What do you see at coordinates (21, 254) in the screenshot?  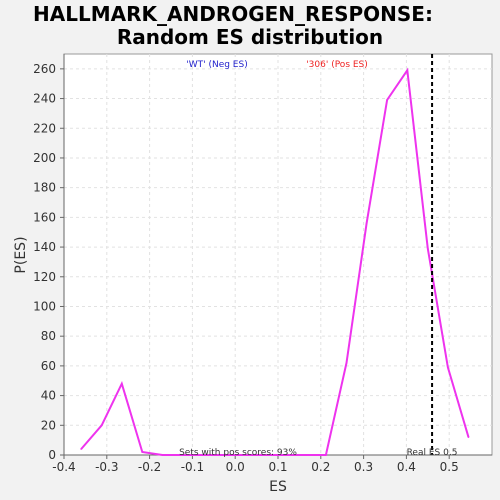 I see `y-axis-label: P(ES)` at bounding box center [21, 254].